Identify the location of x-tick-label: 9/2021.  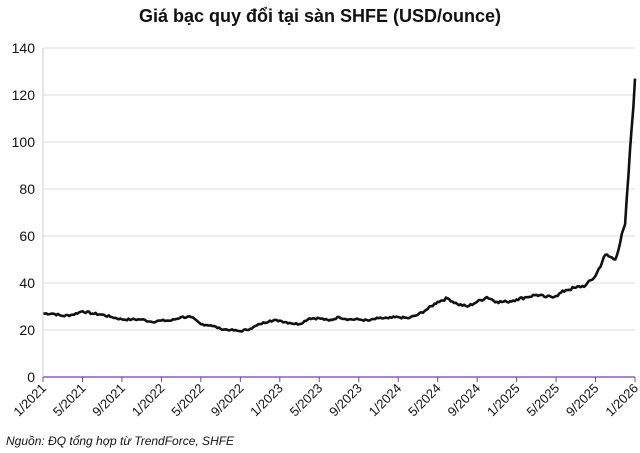
(108, 400).